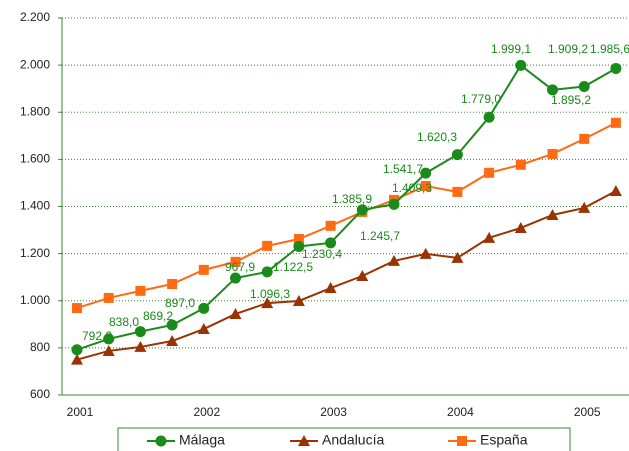  Describe the element at coordinates (35, 253) in the screenshot. I see `y-tick-label: 1.200` at that location.